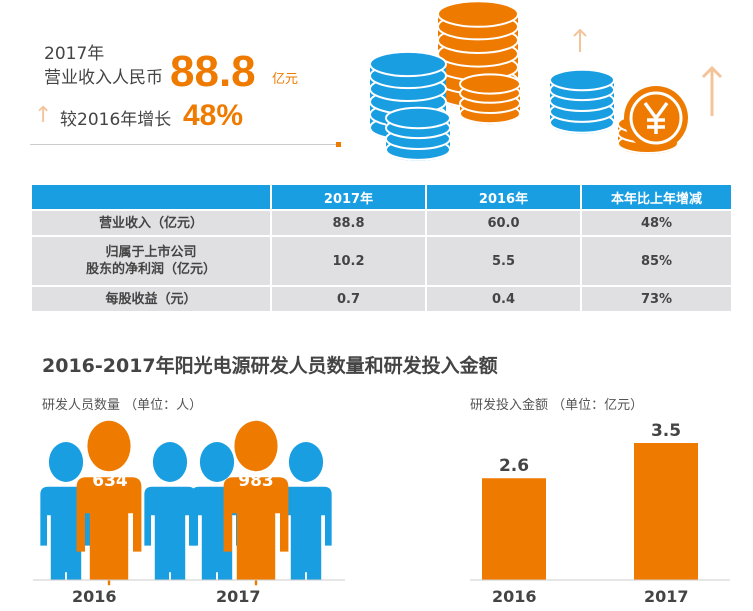 The height and width of the screenshot is (611, 753). I want to click on revenue-label: 营业收入人民币, so click(103, 78).